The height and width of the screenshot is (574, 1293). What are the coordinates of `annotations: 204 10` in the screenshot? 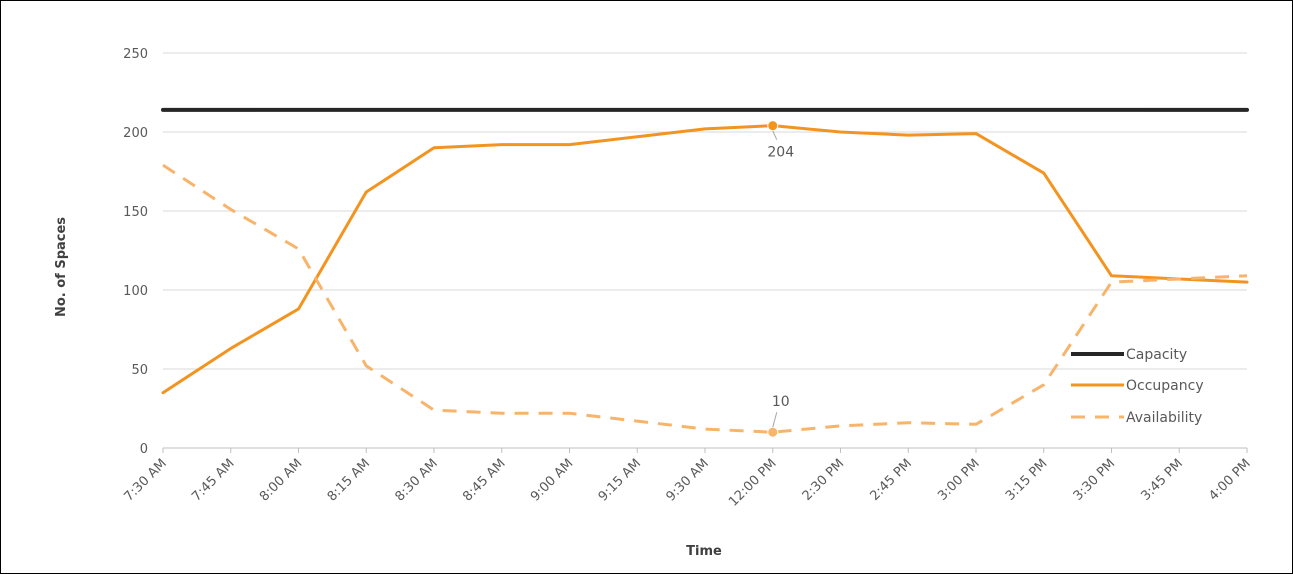 It's located at (780, 279).